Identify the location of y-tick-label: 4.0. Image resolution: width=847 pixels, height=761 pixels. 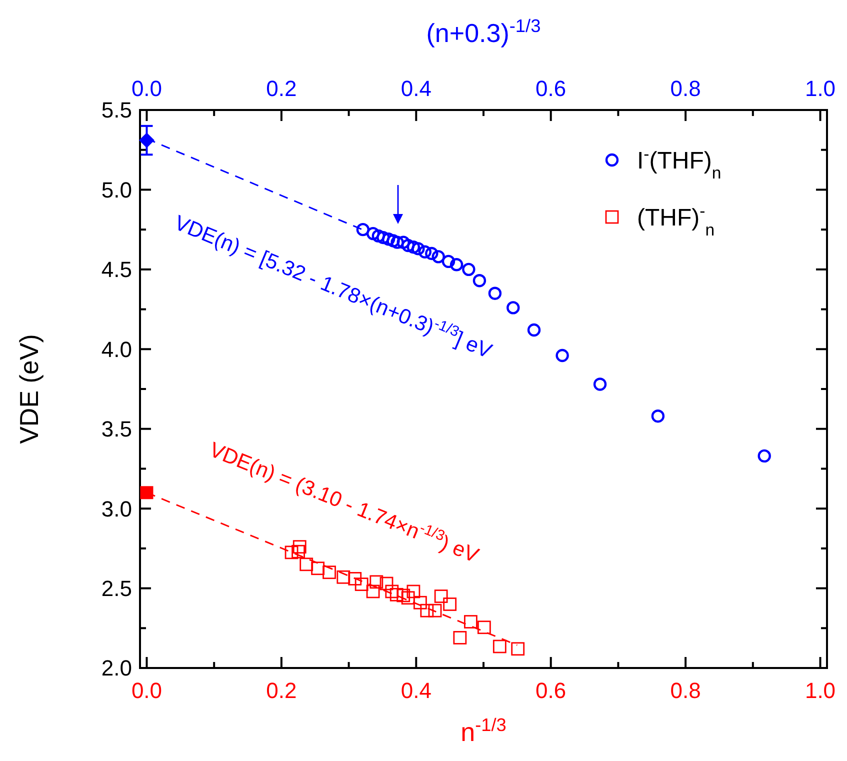
(116, 349).